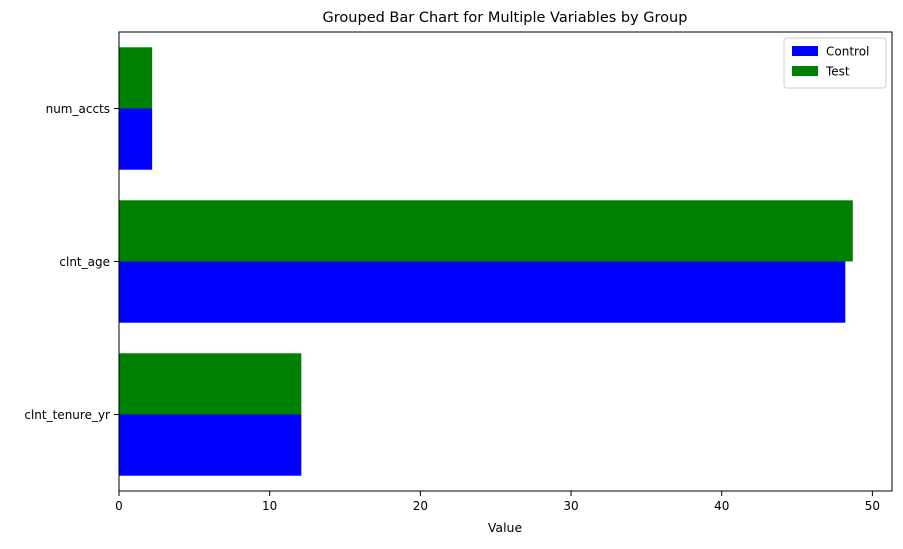  Describe the element at coordinates (210, 445) in the screenshot. I see `bar-control-clnt_tenure_yr` at that location.